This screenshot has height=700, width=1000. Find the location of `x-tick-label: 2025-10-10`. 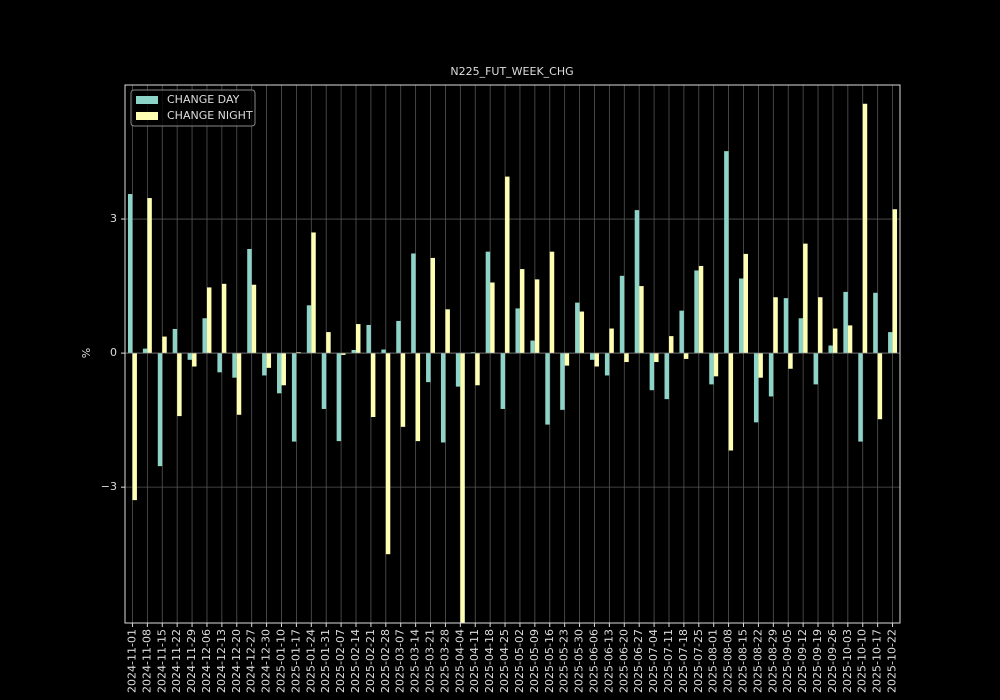

x-tick-label: 2025-10-10 is located at coordinates (862, 661).